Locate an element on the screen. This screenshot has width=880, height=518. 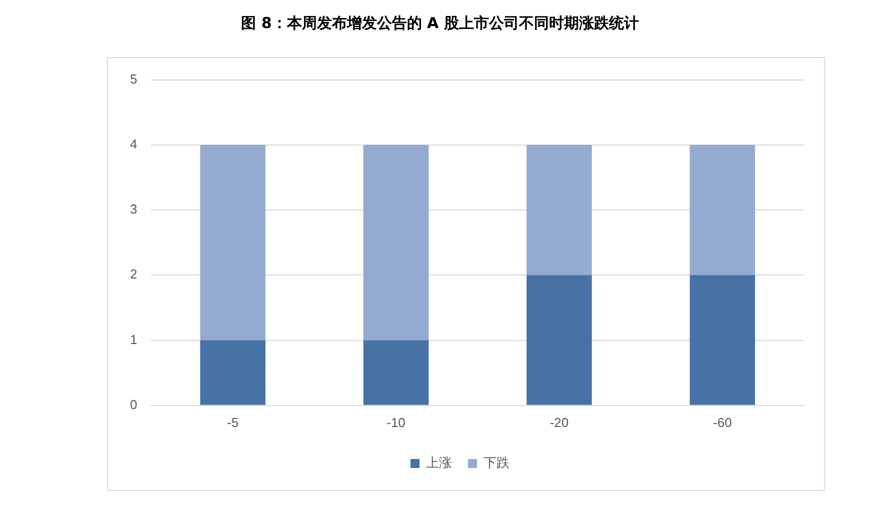
x-tick-label: -20 is located at coordinates (559, 422).